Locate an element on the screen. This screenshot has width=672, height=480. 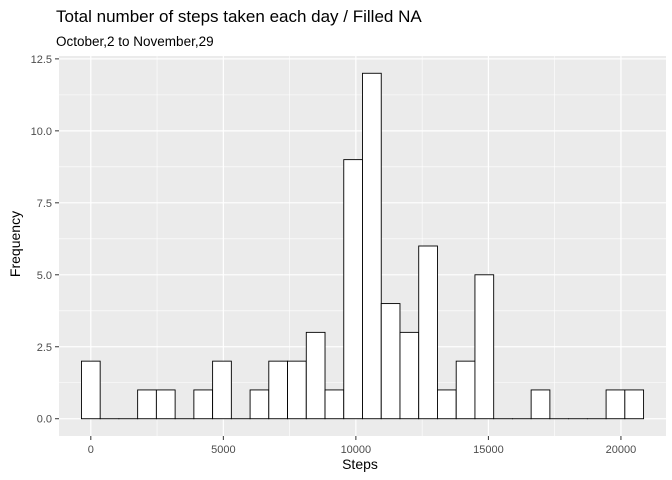
y-tick-label: 10.0 is located at coordinates (41, 132).